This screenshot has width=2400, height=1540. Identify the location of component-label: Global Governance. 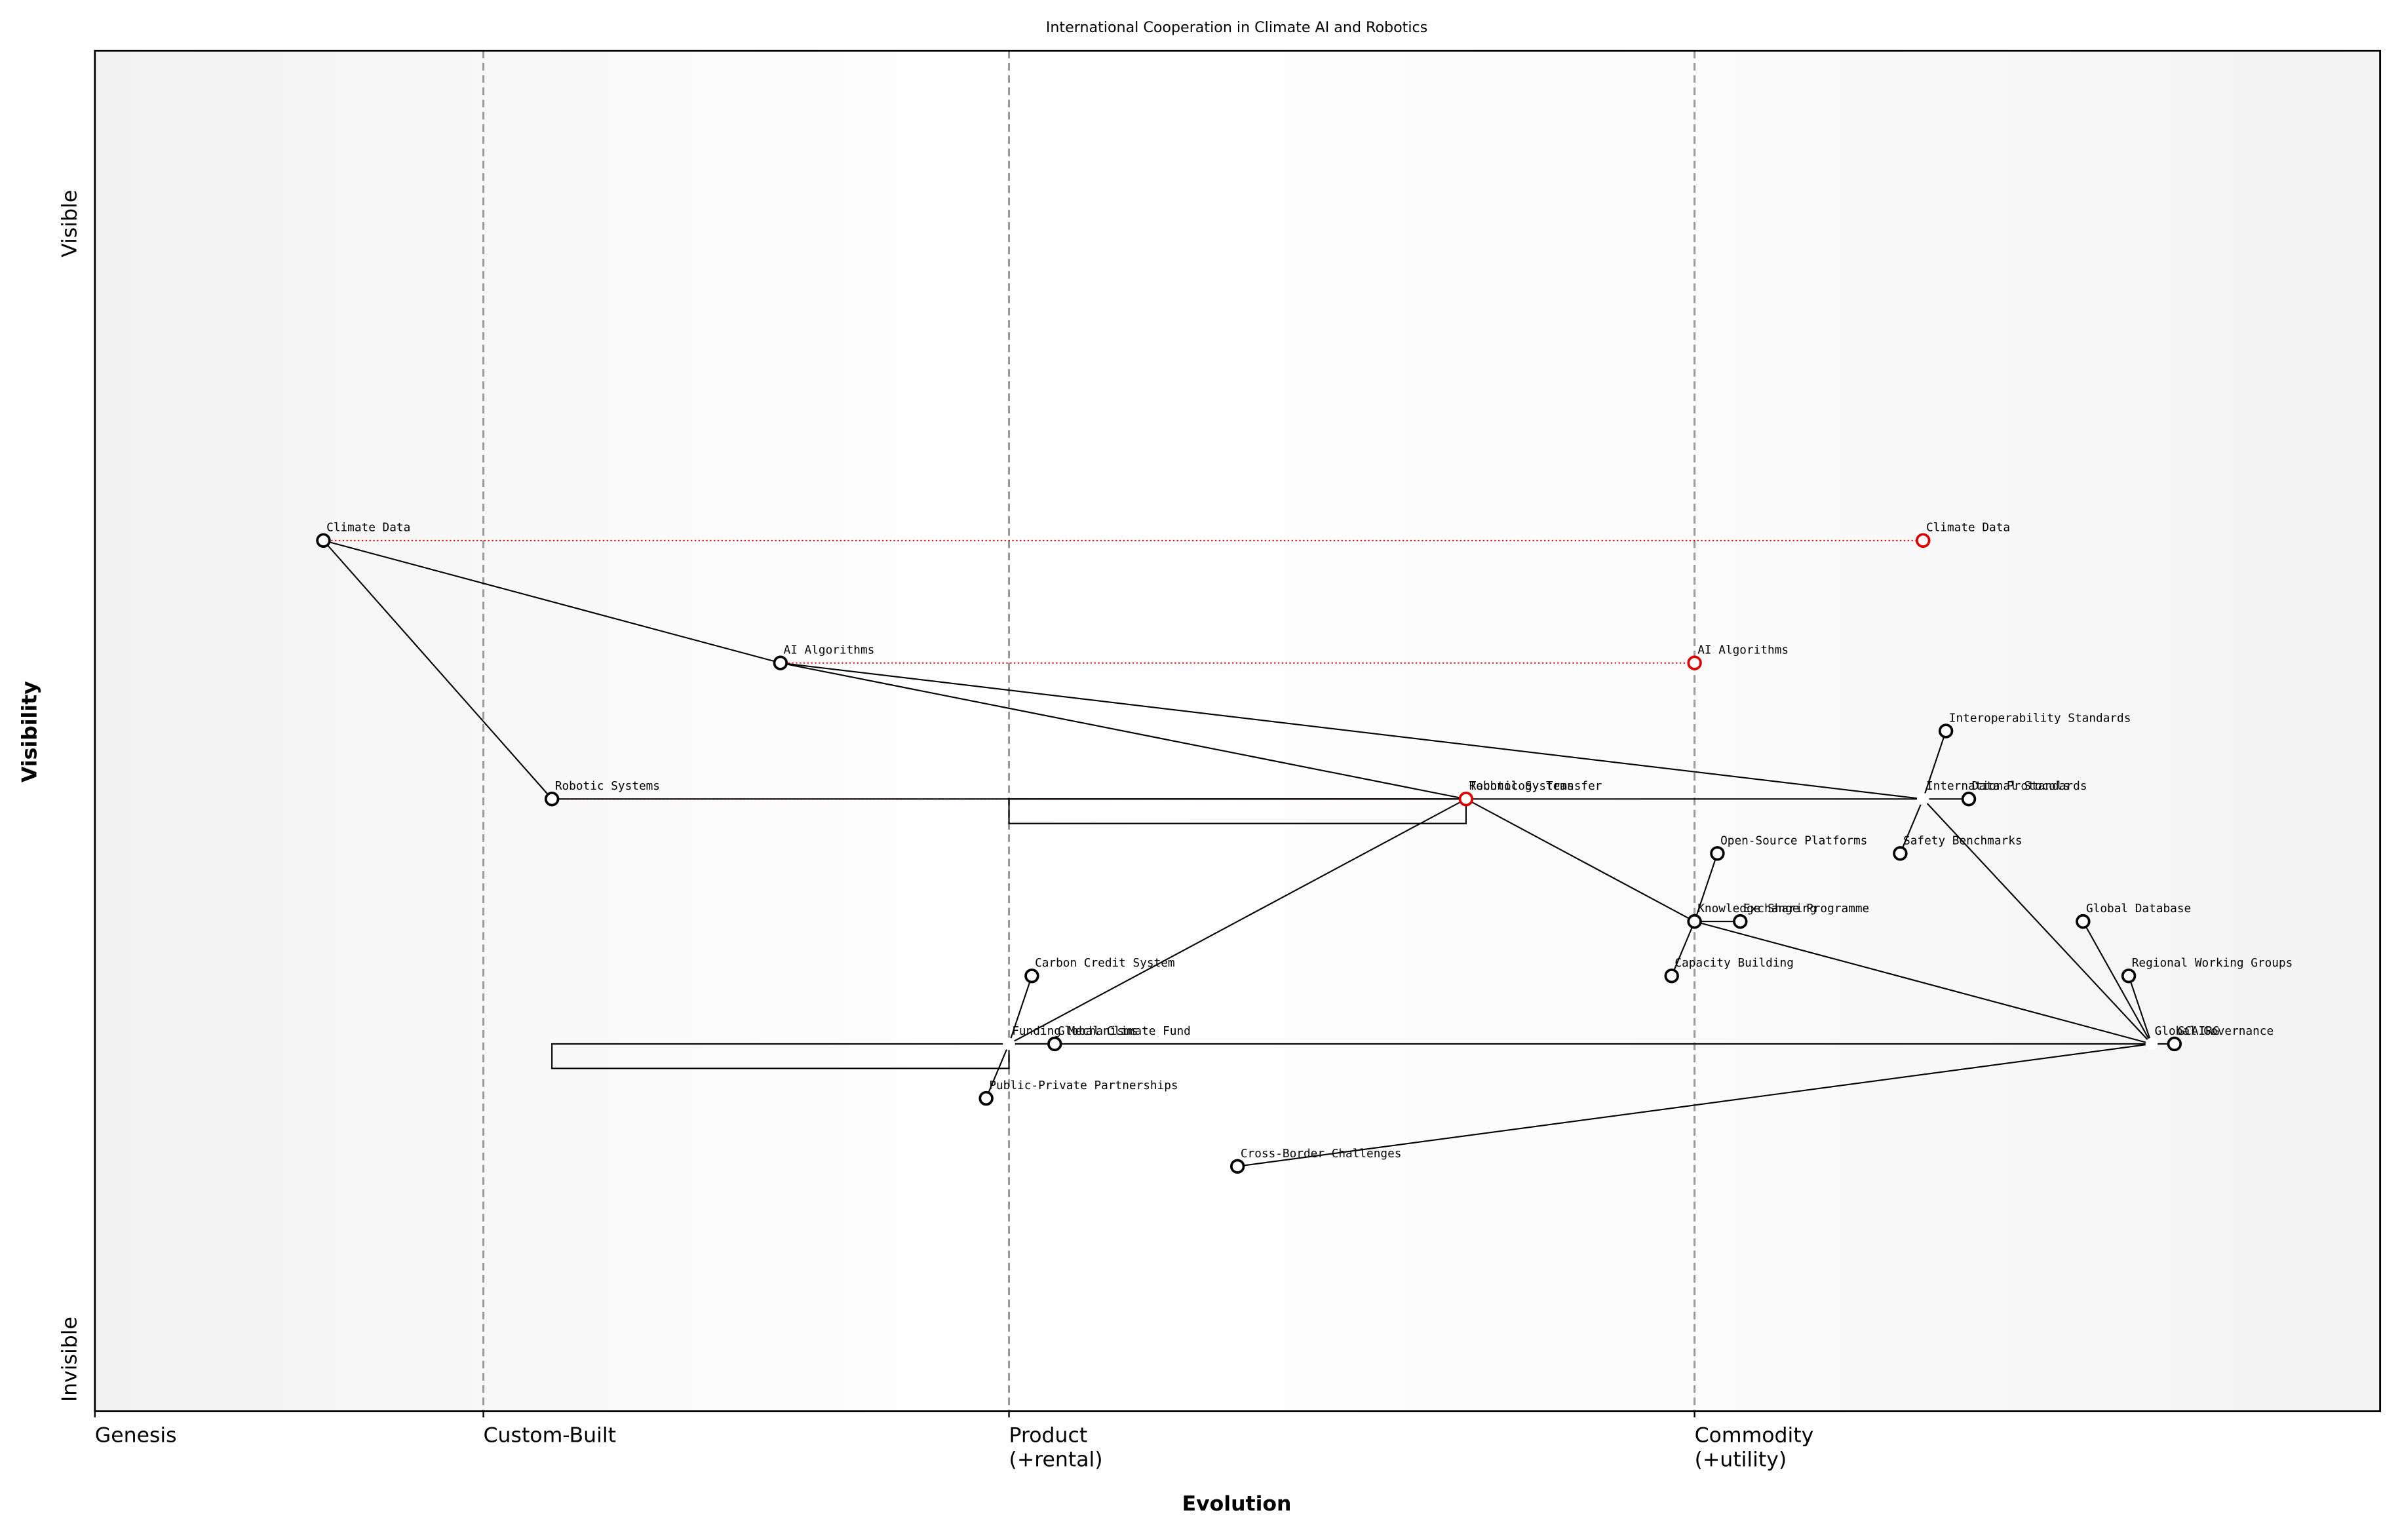
(2214, 1031).